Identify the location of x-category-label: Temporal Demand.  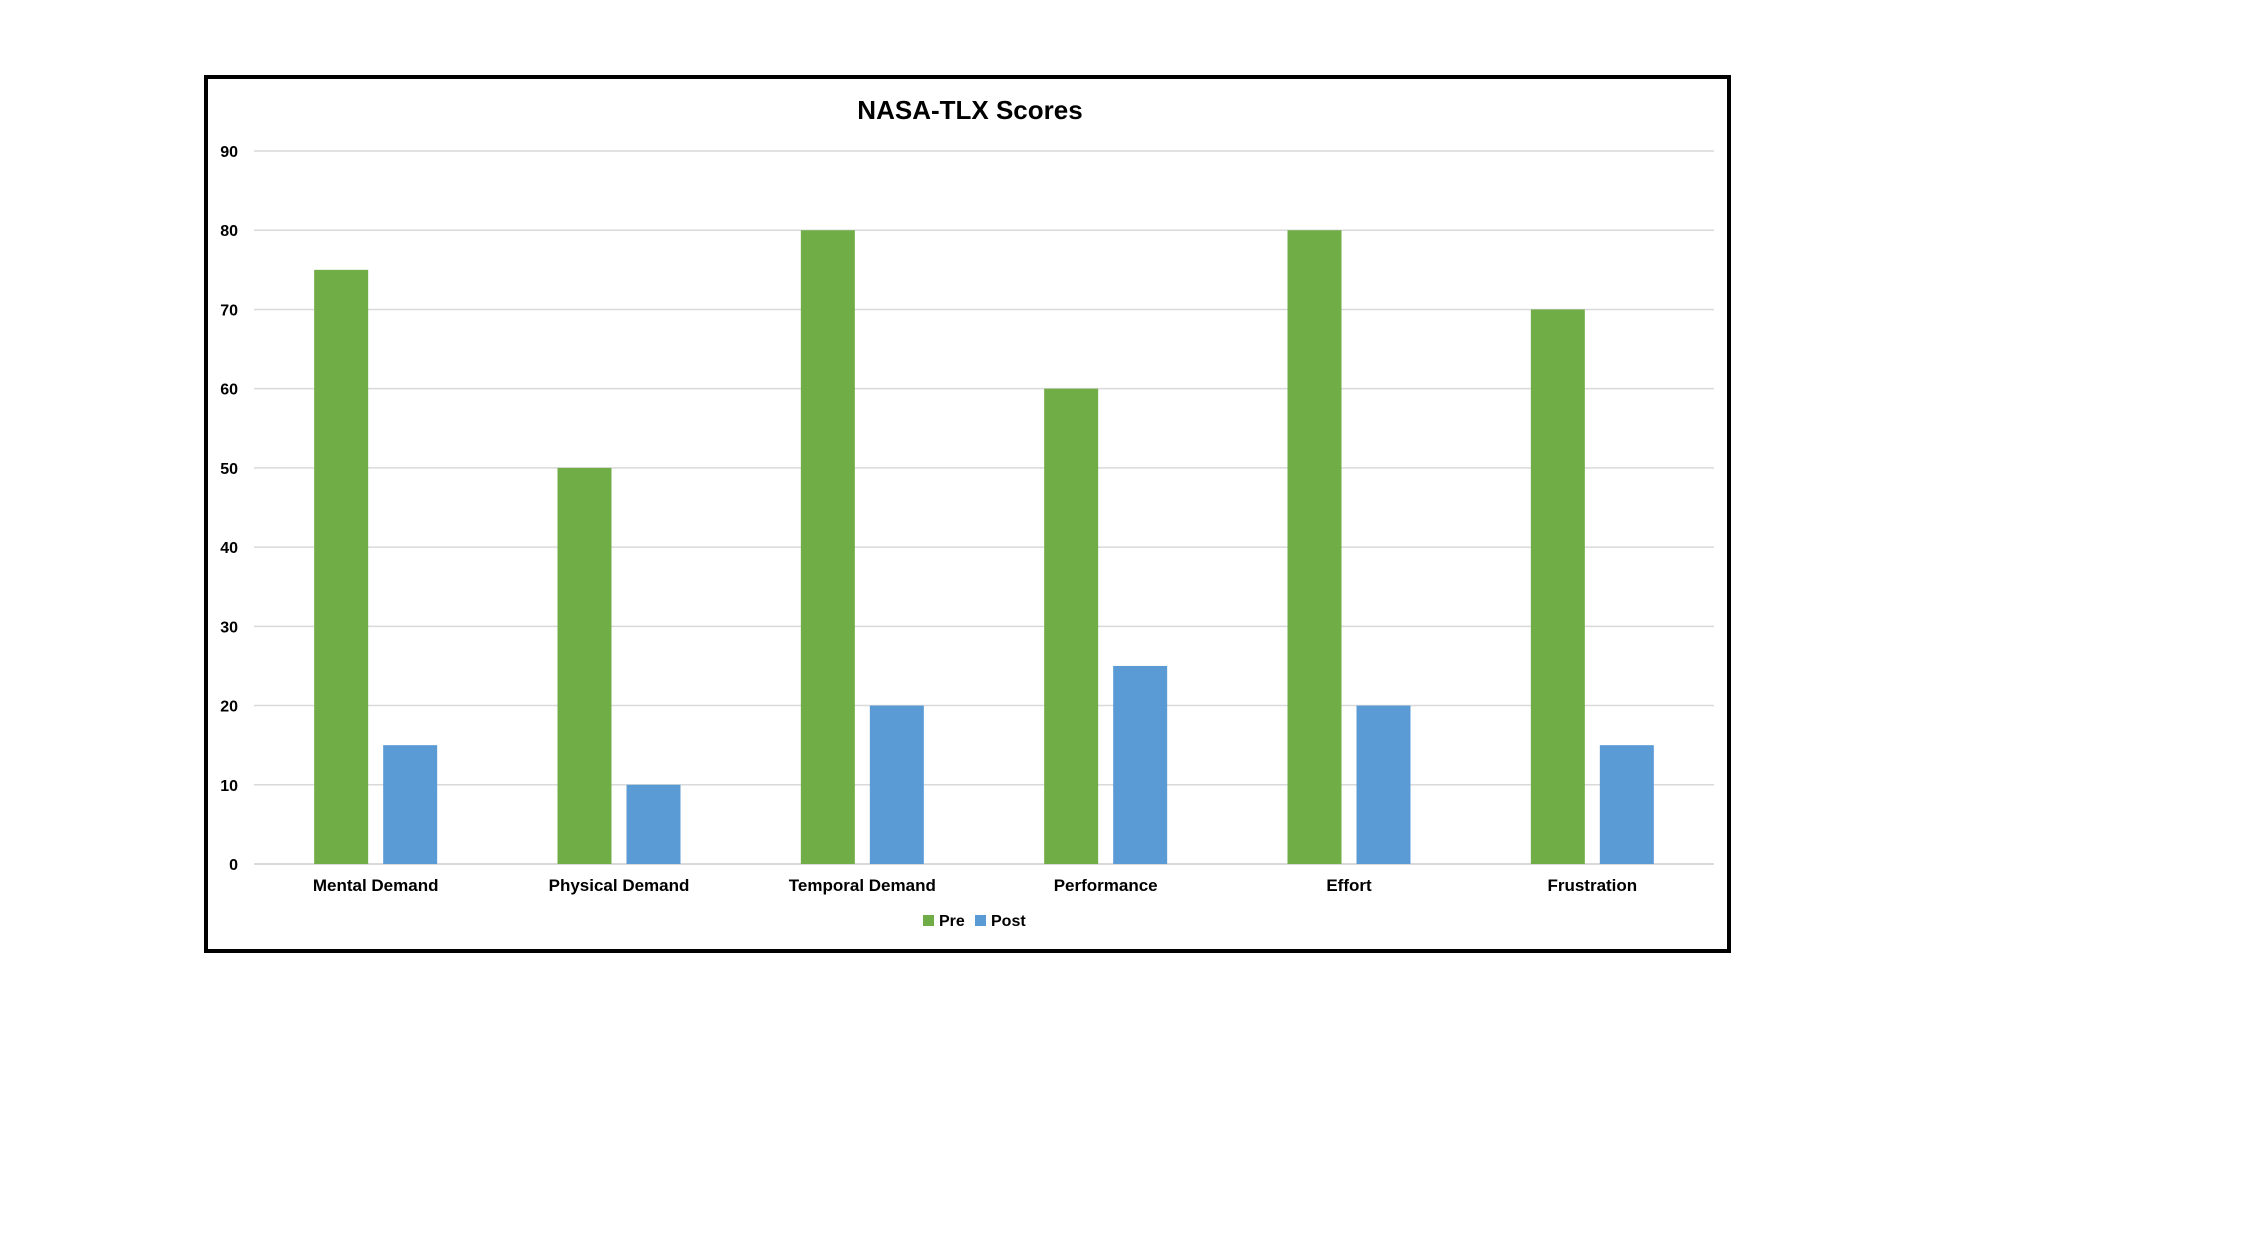
(862, 885).